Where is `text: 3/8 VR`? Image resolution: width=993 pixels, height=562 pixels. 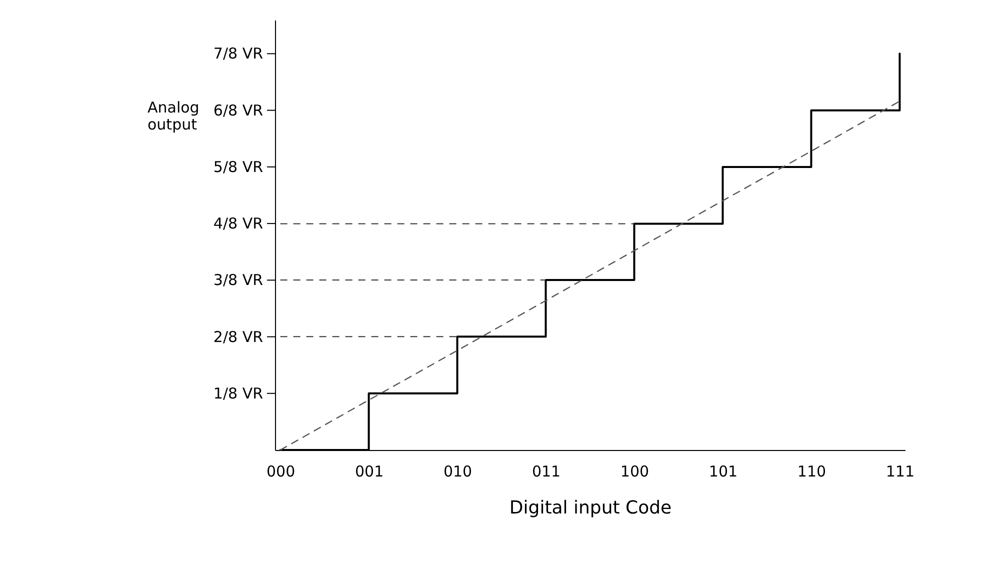
text: 3/8 VR is located at coordinates (238, 280).